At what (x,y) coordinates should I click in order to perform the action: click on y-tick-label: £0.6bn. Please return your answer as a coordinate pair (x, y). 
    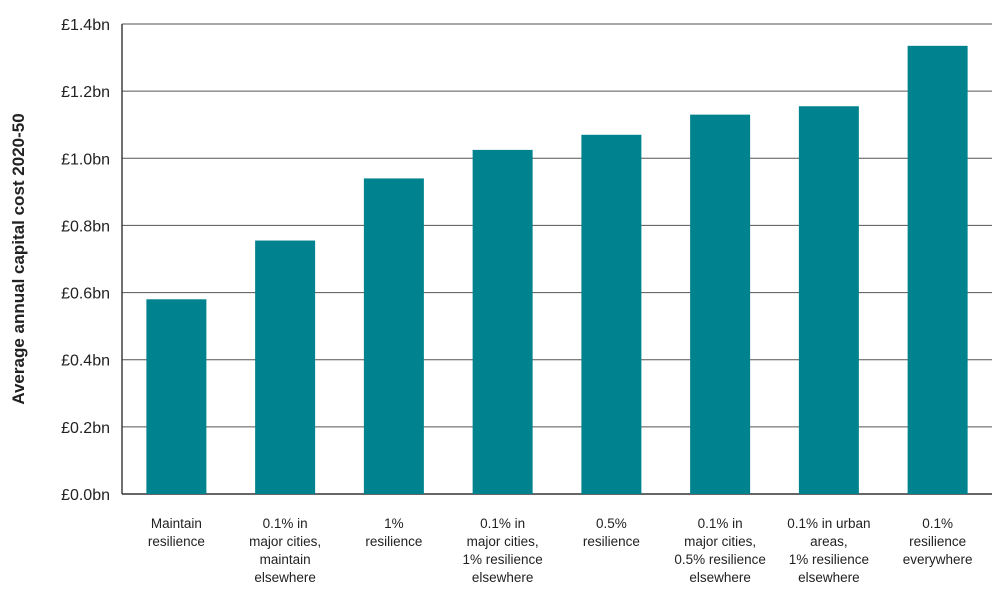
    Looking at the image, I should click on (85, 294).